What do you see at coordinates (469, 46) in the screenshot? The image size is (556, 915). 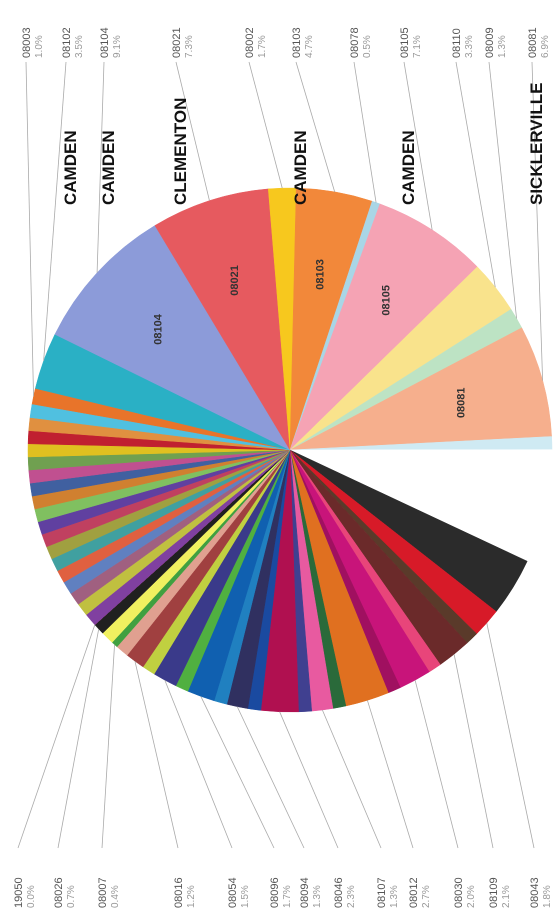 I see `value-label: 3.3%` at bounding box center [469, 46].